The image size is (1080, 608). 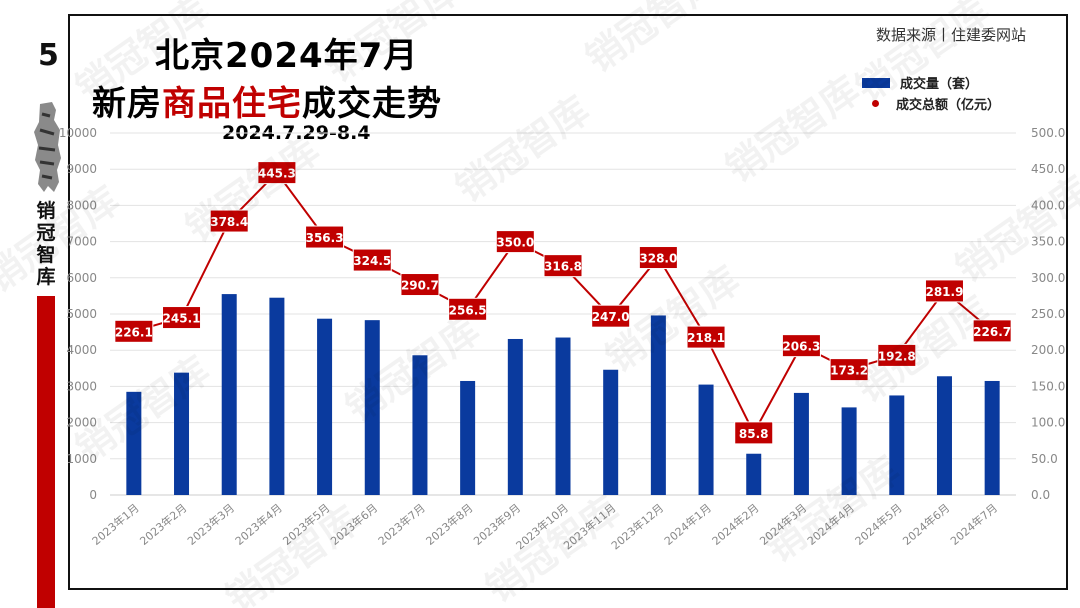 What do you see at coordinates (163, 524) in the screenshot?
I see `x-tick-label: 2023年2月` at bounding box center [163, 524].